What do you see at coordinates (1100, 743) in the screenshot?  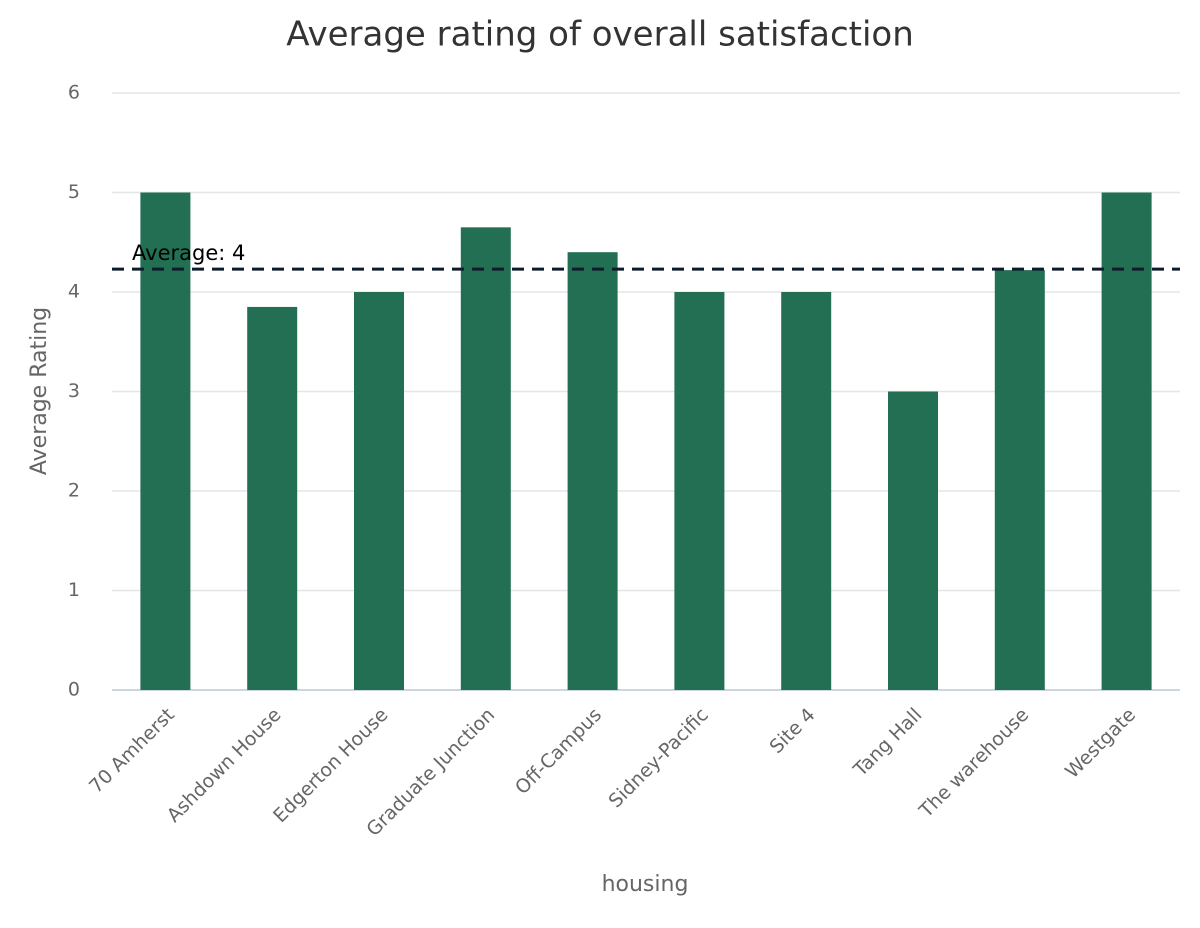 I see `x-tick-label: Westgate` at bounding box center [1100, 743].